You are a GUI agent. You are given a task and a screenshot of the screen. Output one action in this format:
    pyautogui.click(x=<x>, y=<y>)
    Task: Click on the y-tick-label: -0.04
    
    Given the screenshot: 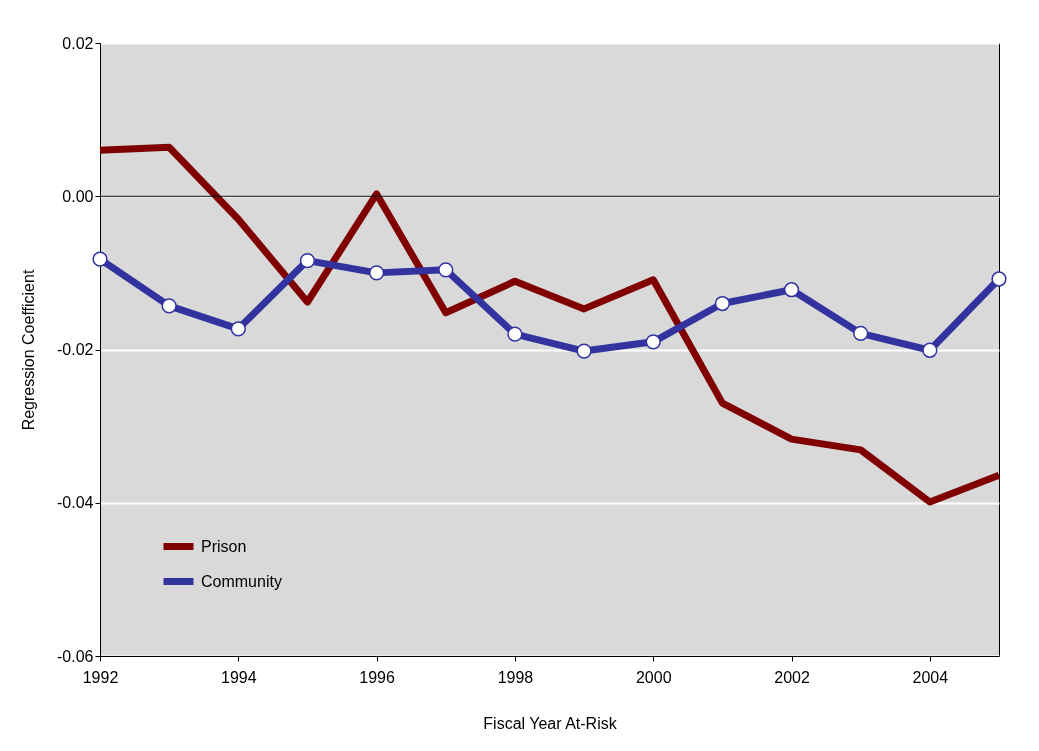 What is the action you would take?
    pyautogui.click(x=75, y=503)
    